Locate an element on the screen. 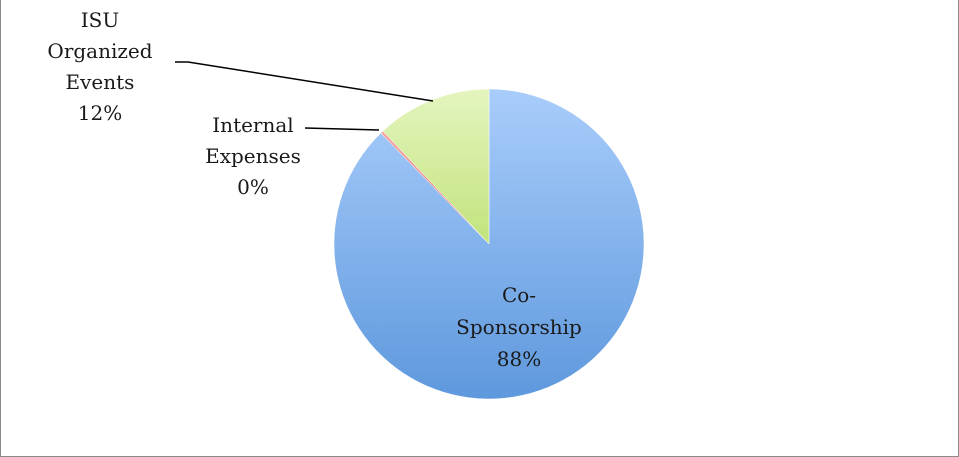 The width and height of the screenshot is (959, 457). slice-label-isu-organized-events-line-2: Organized is located at coordinates (99, 51).